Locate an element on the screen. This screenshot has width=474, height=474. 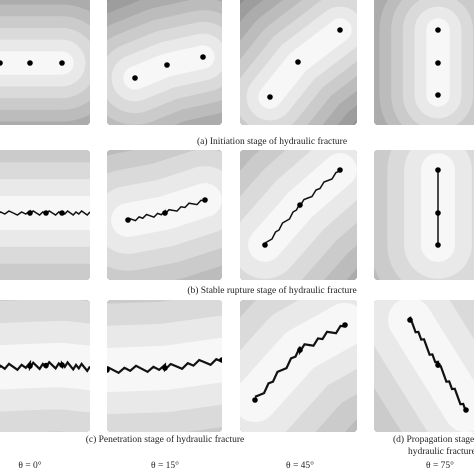
angle-label: θ = 75° is located at coordinates (440, 465).